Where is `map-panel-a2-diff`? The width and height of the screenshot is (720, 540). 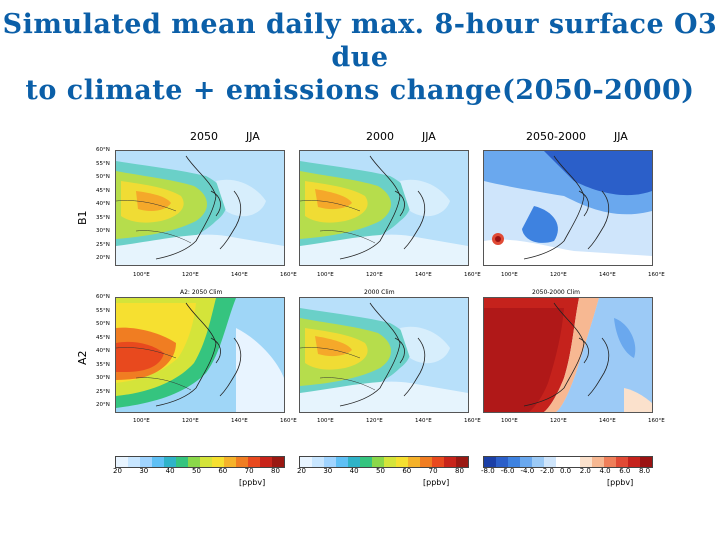
map-panel-a2-diff is located at coordinates (568, 355).